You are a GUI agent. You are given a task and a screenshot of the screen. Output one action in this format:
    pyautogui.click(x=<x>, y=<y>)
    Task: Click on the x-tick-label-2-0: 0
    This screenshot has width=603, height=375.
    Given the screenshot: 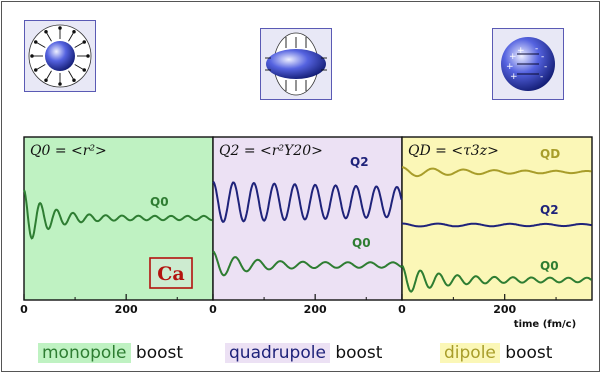 What is the action you would take?
    pyautogui.click(x=402, y=309)
    